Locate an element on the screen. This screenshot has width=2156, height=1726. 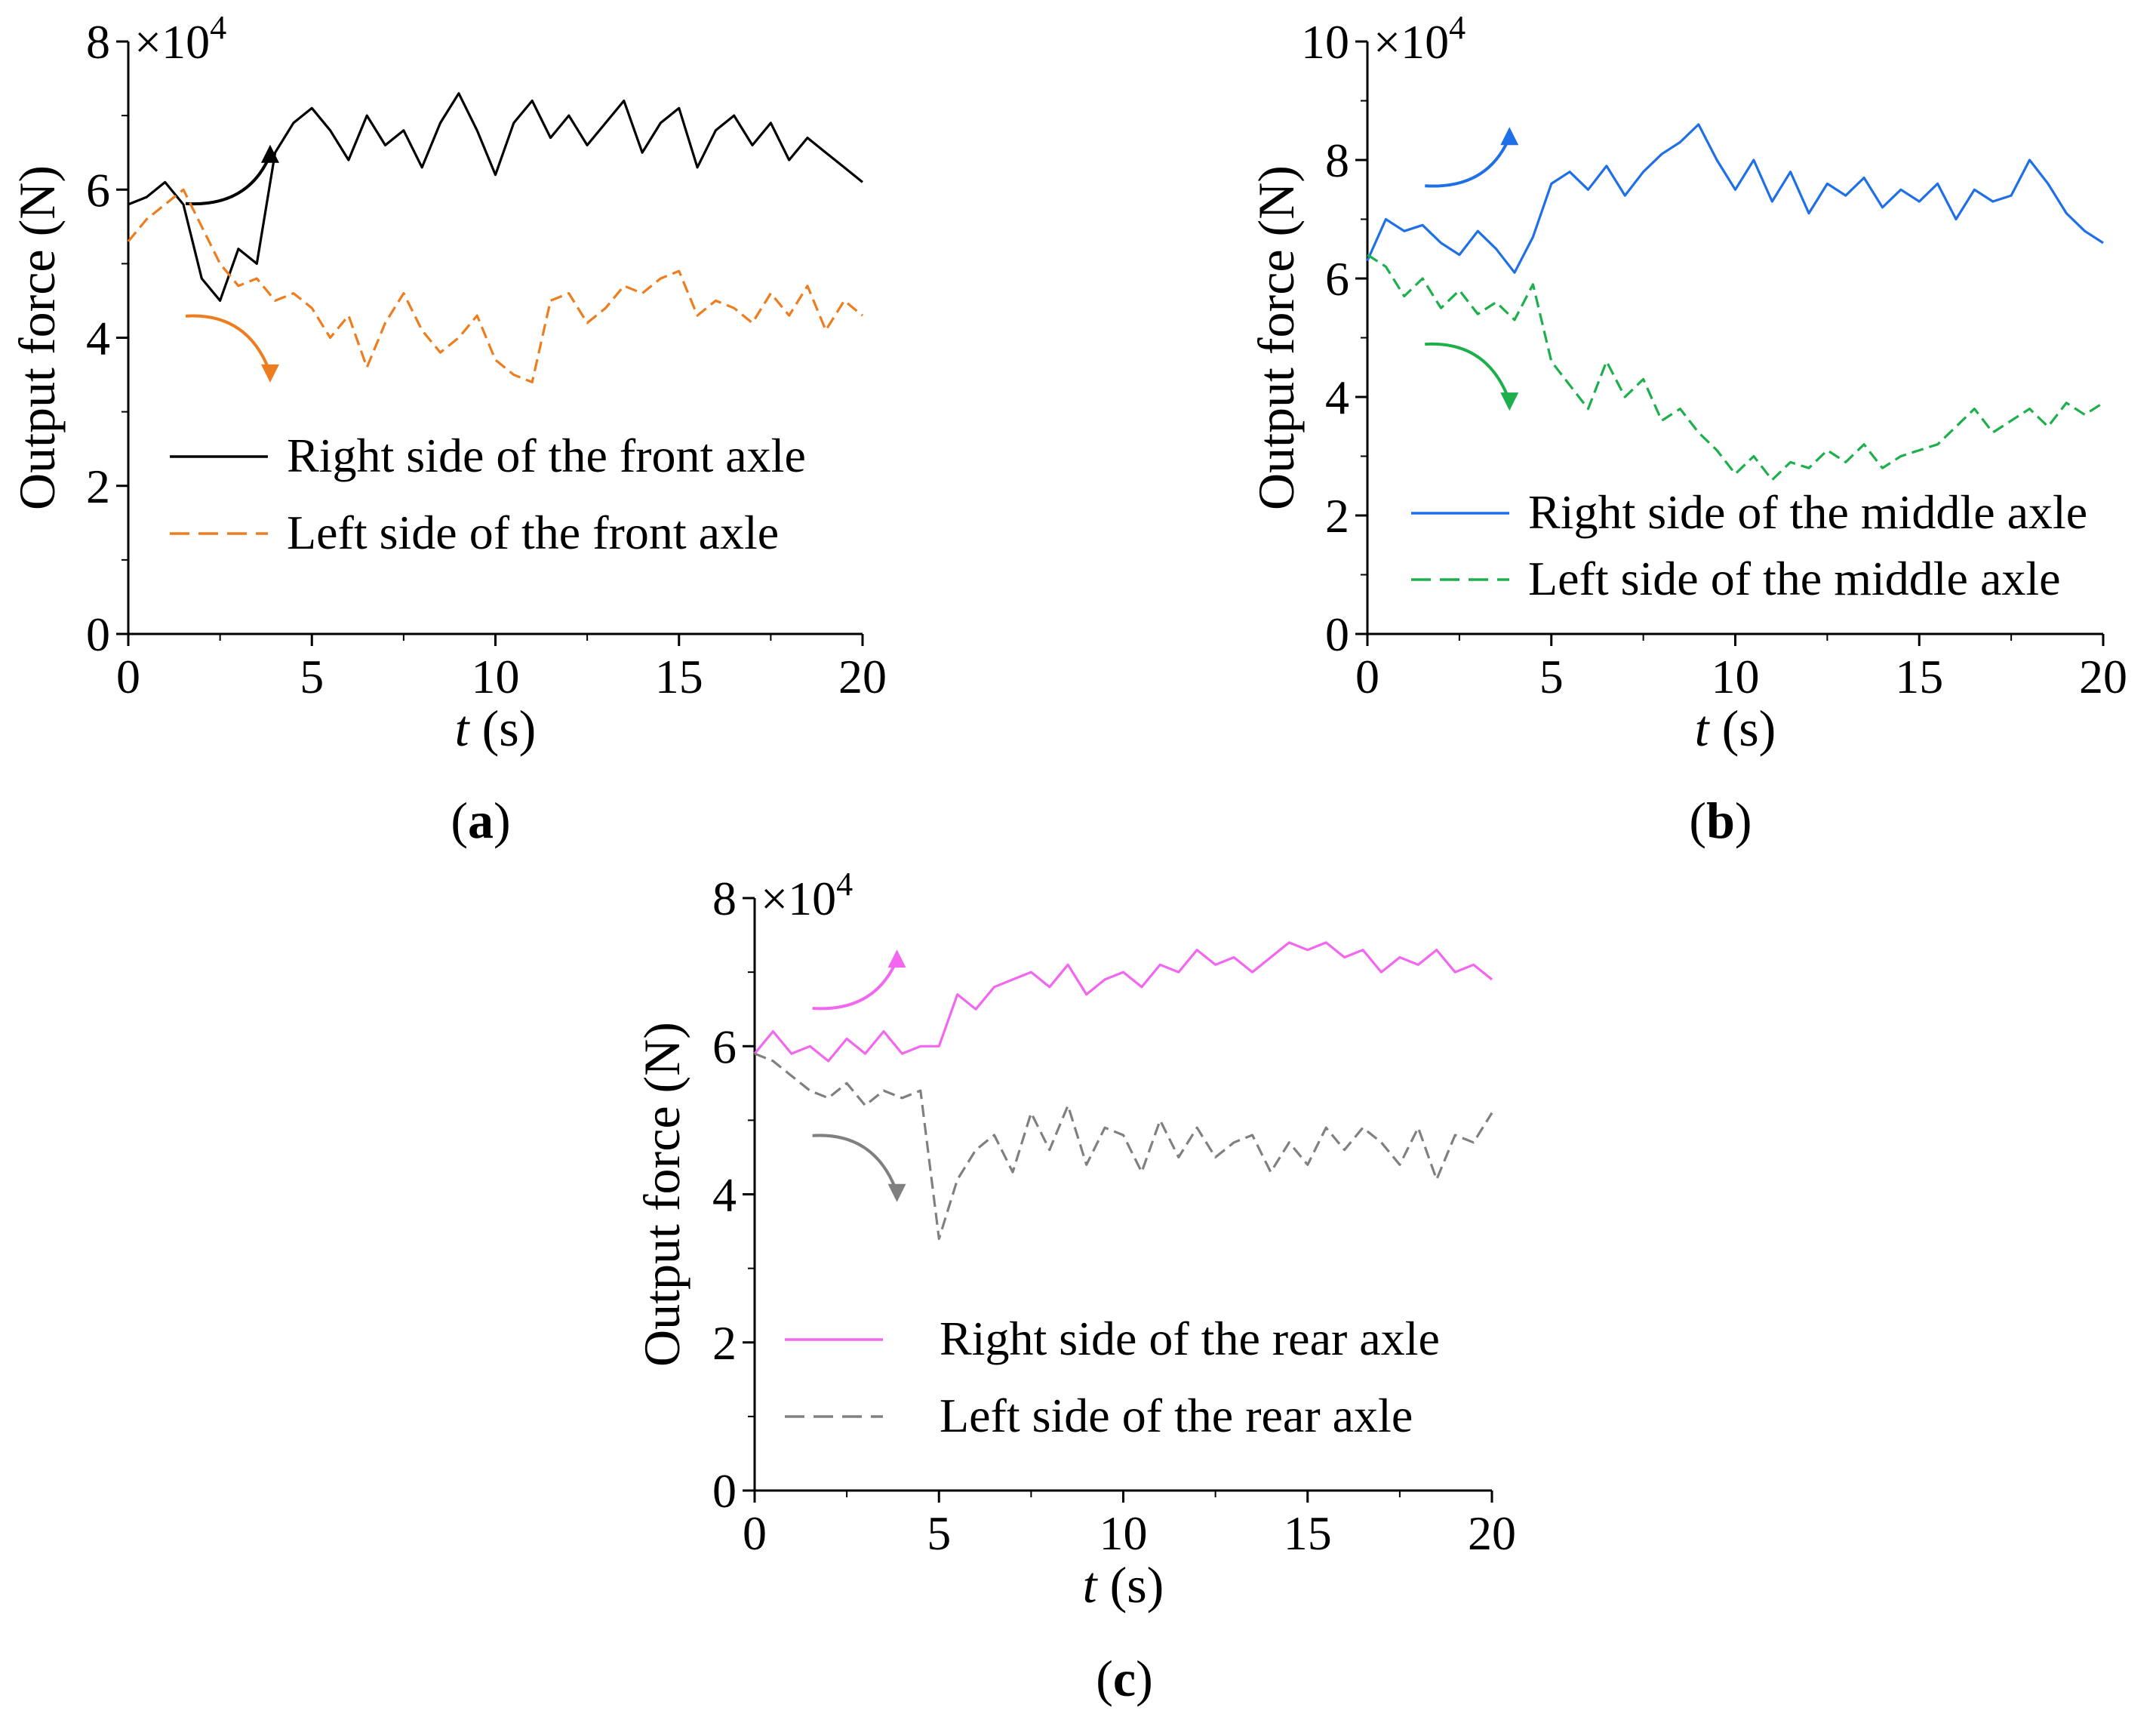
panel-letter: a is located at coordinates (481, 820).